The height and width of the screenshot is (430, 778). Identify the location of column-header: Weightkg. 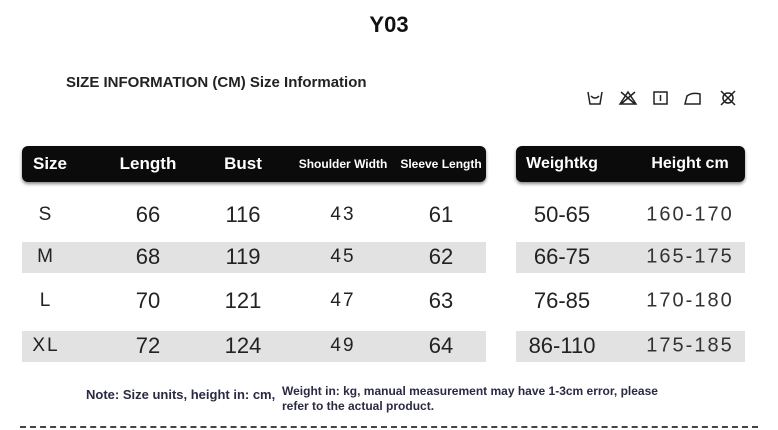
(562, 163).